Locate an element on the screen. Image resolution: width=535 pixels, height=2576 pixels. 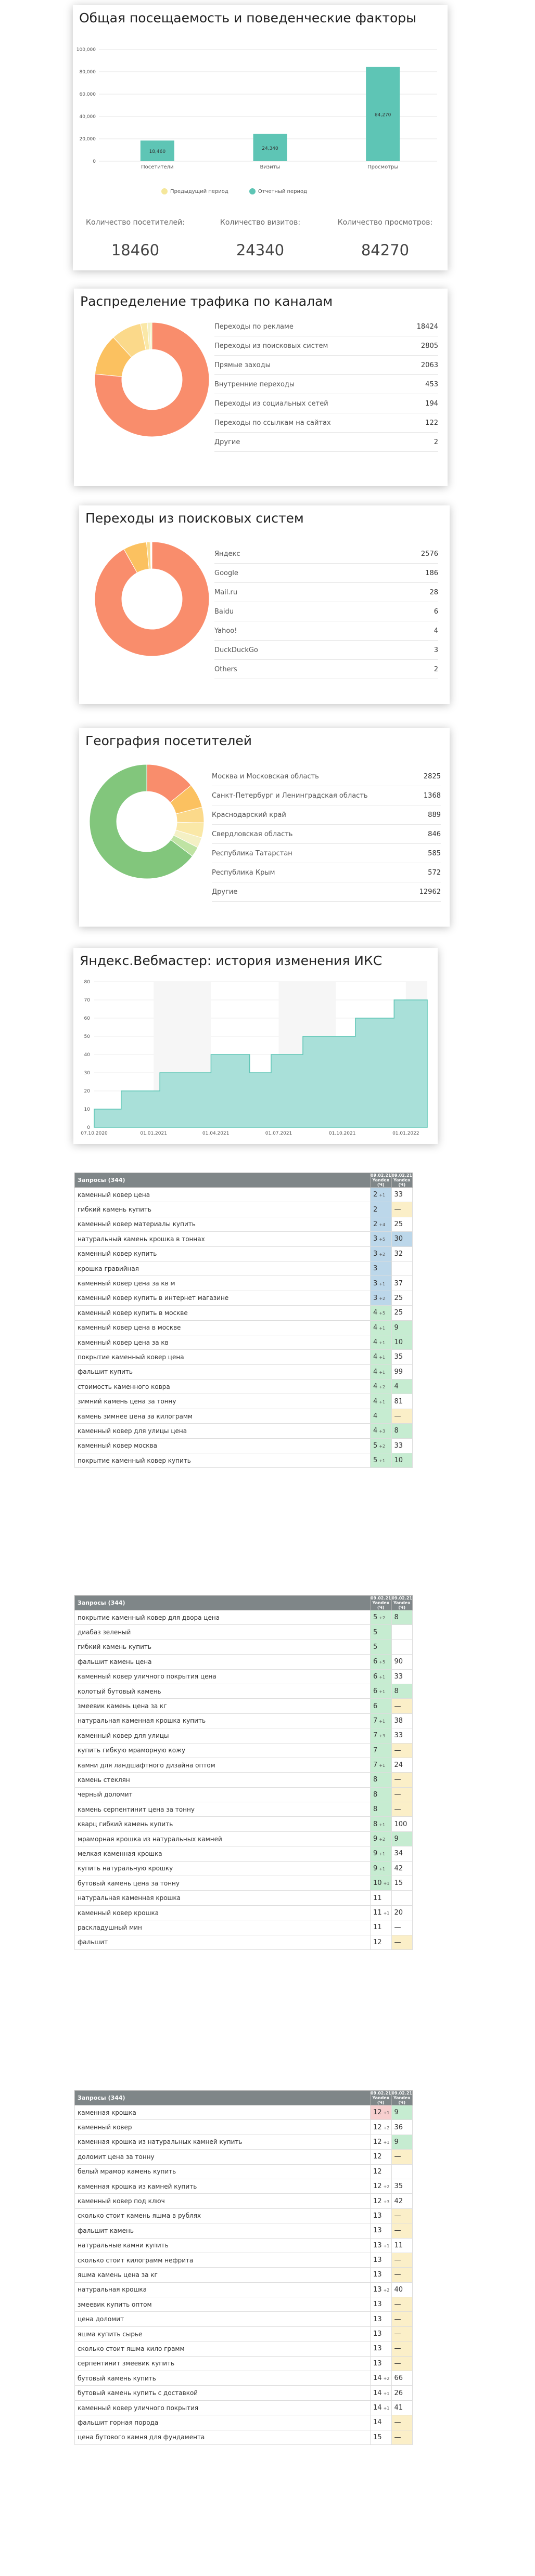
position-value: 15 is located at coordinates (377, 2437).